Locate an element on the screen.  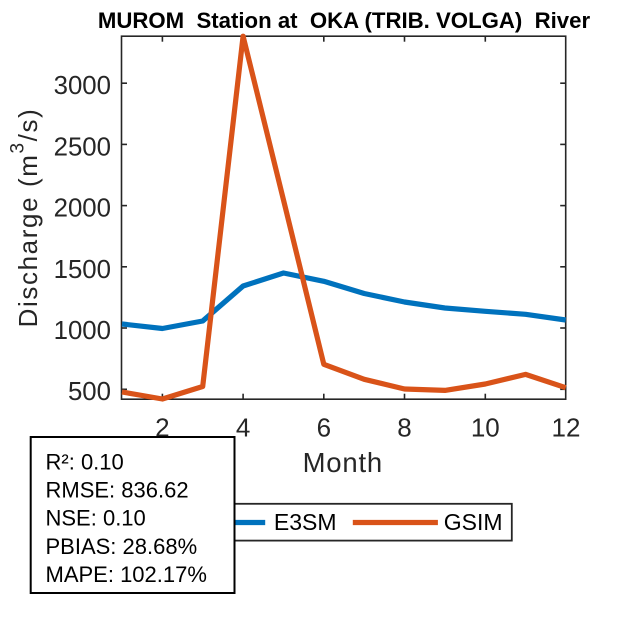
svg-text: RMSE: 836.62 is located at coordinates (117, 490).